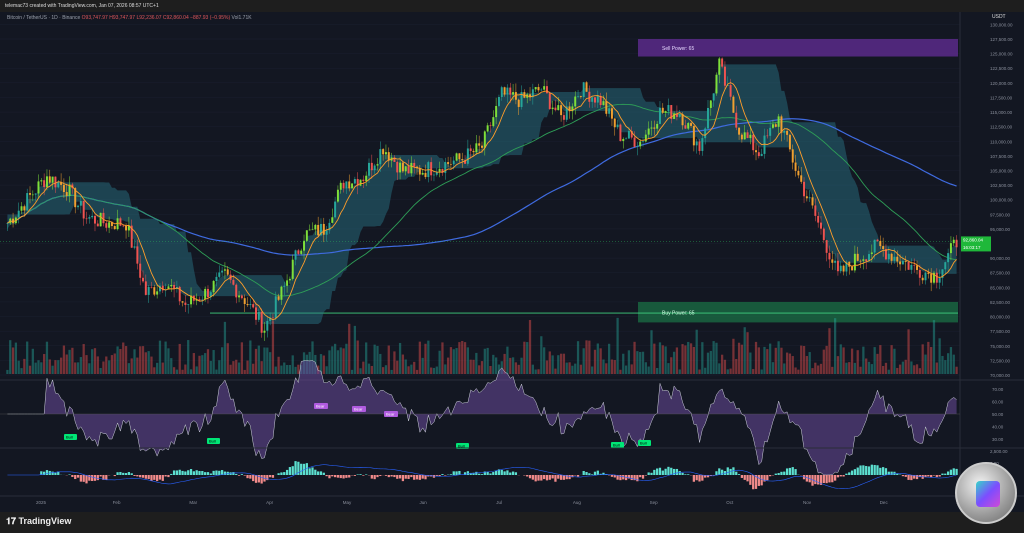 The width and height of the screenshot is (1024, 533). I want to click on time-tick: Jun, so click(424, 502).